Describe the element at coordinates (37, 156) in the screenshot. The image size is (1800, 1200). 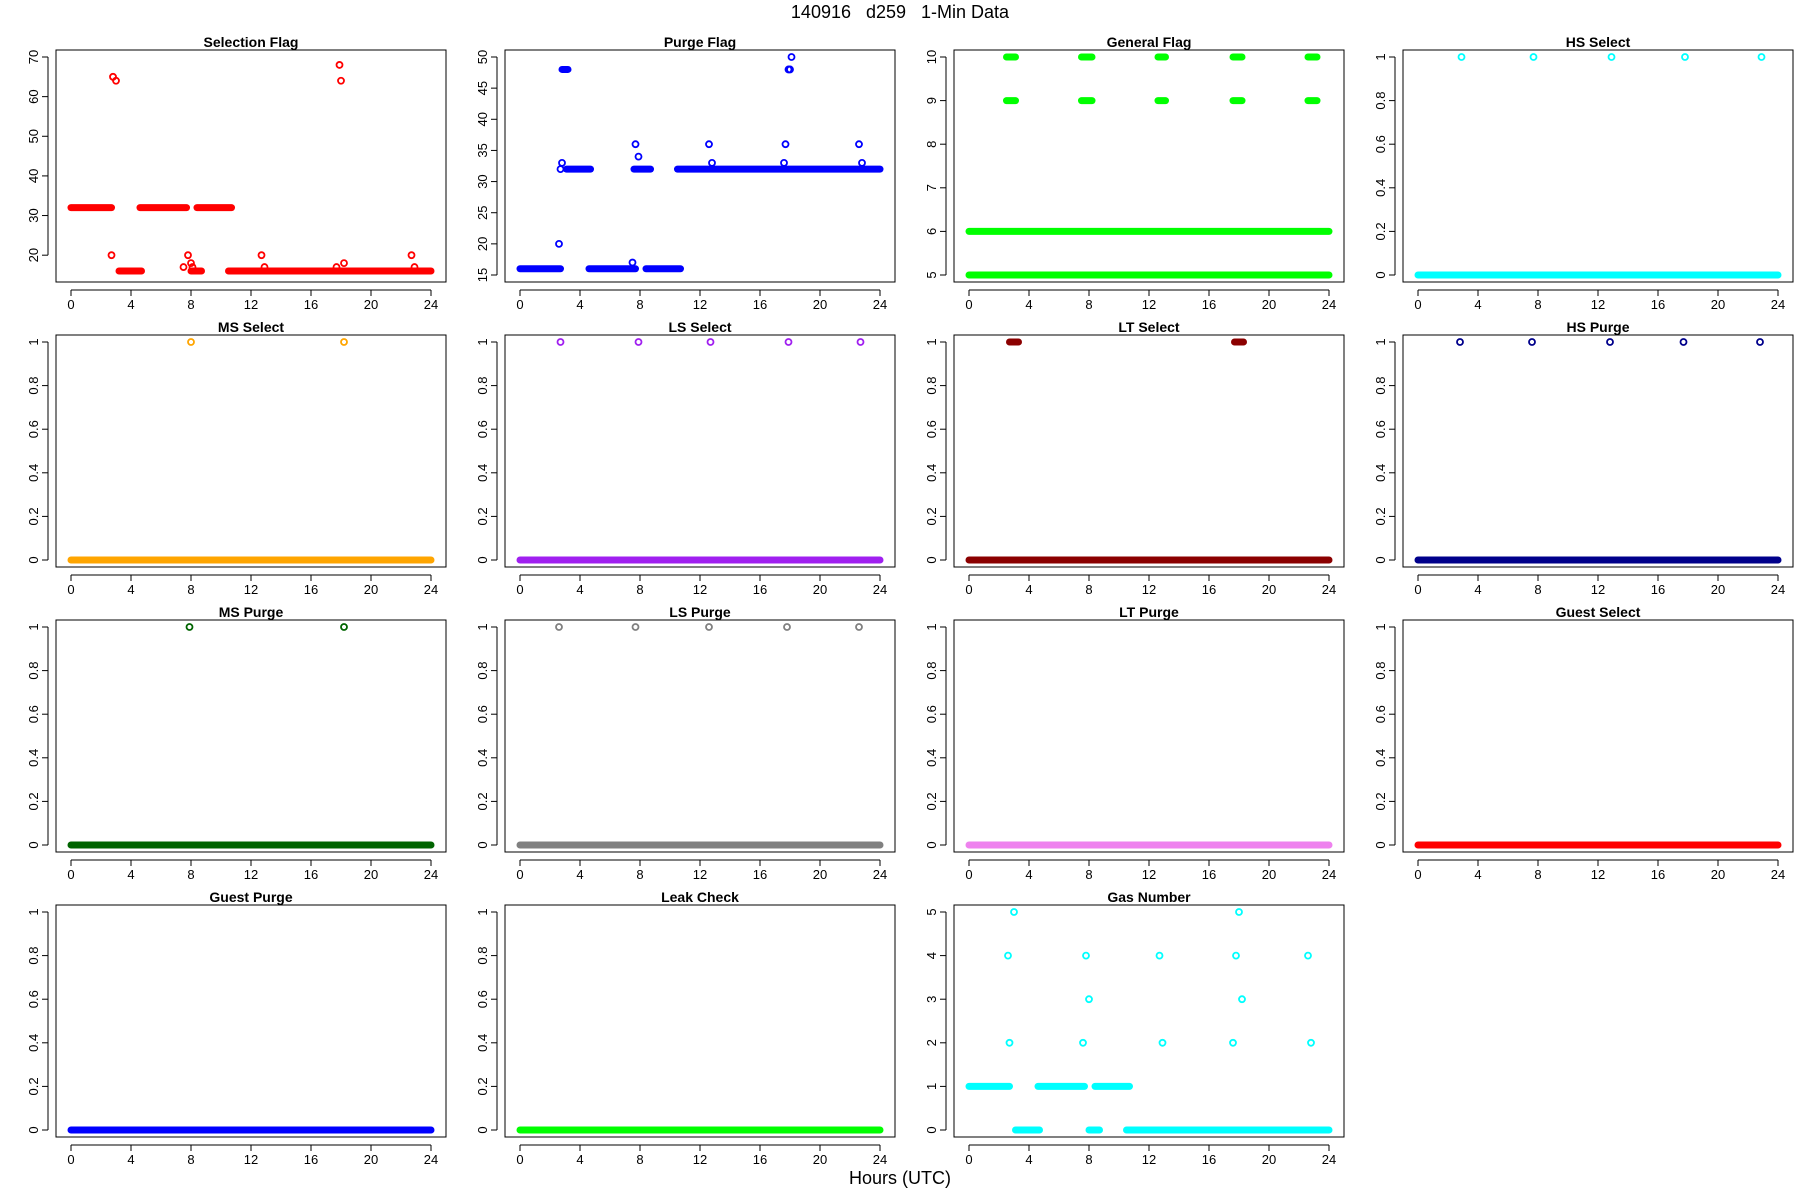
I see `y-axis: 20 30 40 50 60 70` at that location.